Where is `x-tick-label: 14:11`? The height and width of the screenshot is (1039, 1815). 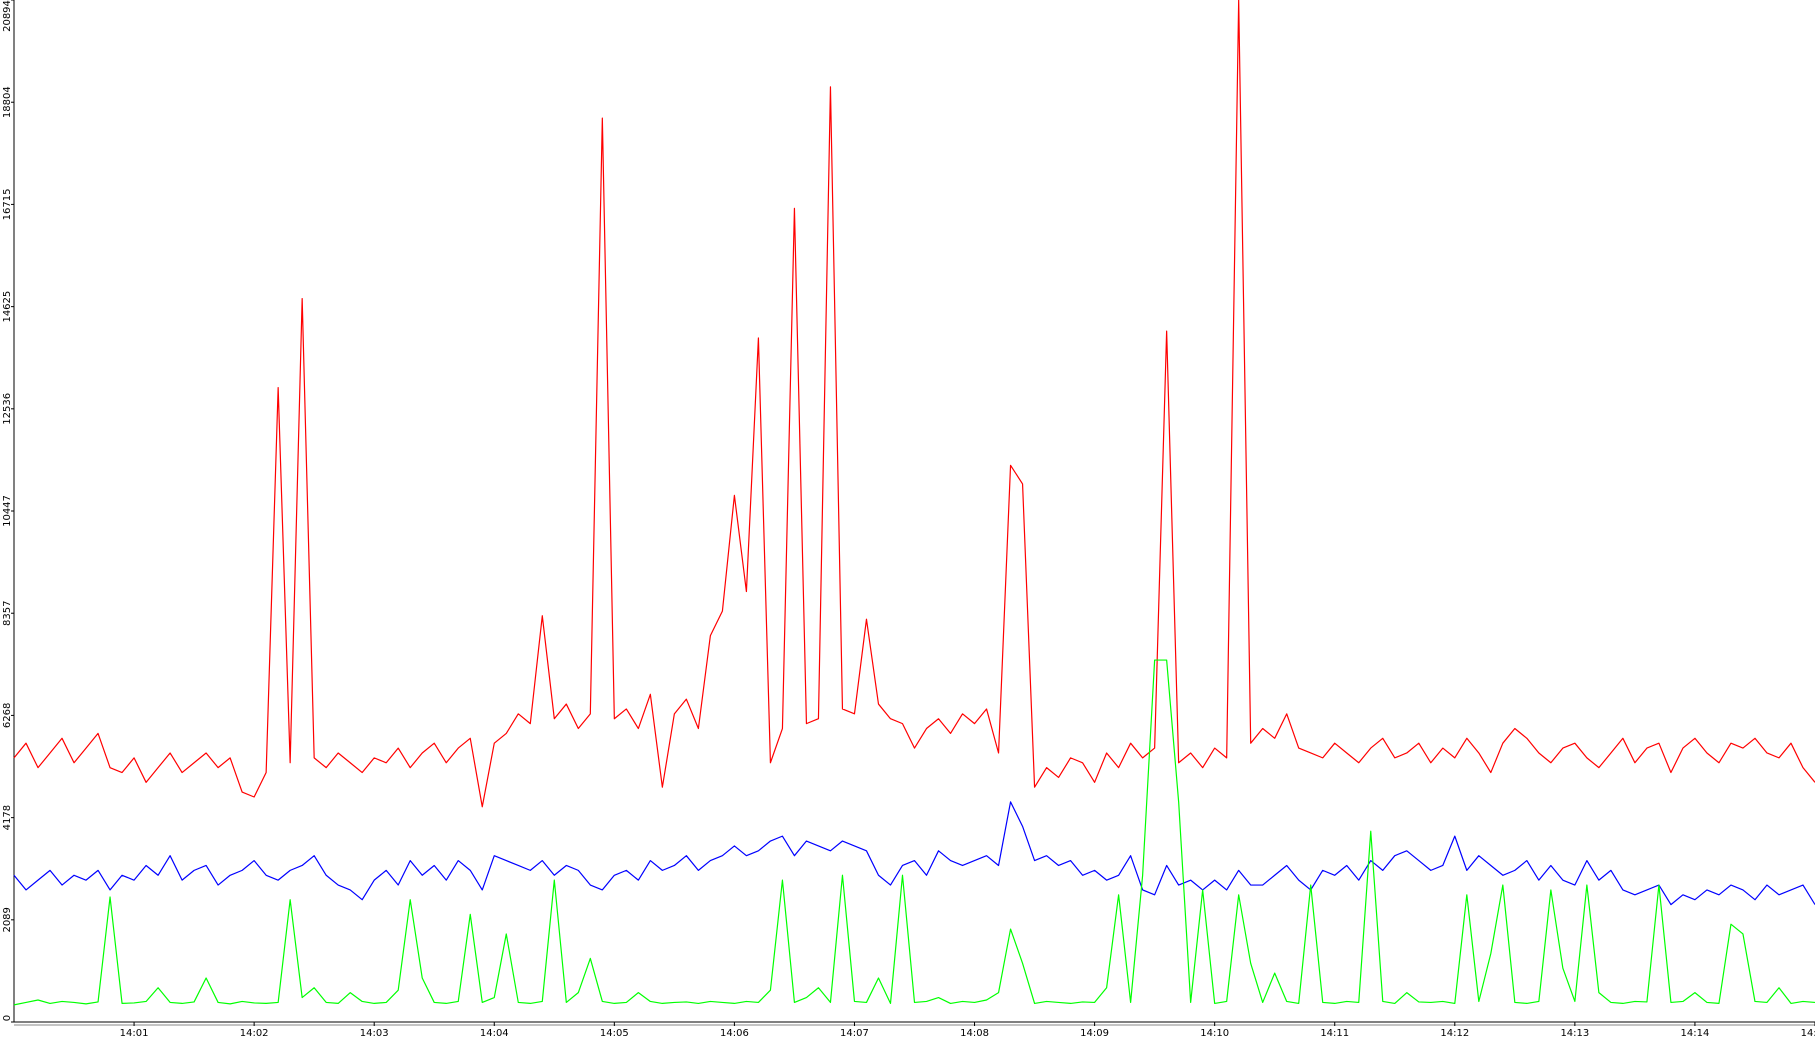
x-tick-label: 14:11 is located at coordinates (1334, 1033).